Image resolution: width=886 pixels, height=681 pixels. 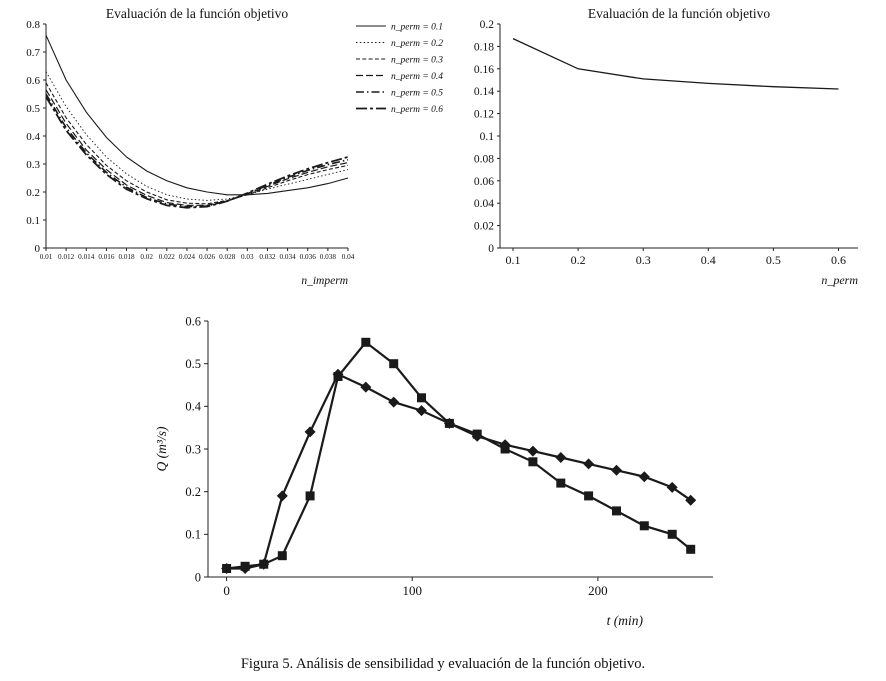 I want to click on svg-text: 0.03, so click(x=247, y=257).